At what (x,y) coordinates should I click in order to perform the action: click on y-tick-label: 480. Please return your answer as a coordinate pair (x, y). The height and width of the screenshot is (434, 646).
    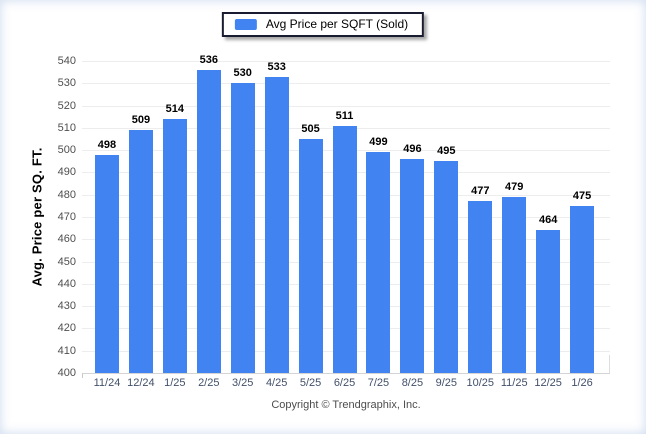
    Looking at the image, I should click on (66, 194).